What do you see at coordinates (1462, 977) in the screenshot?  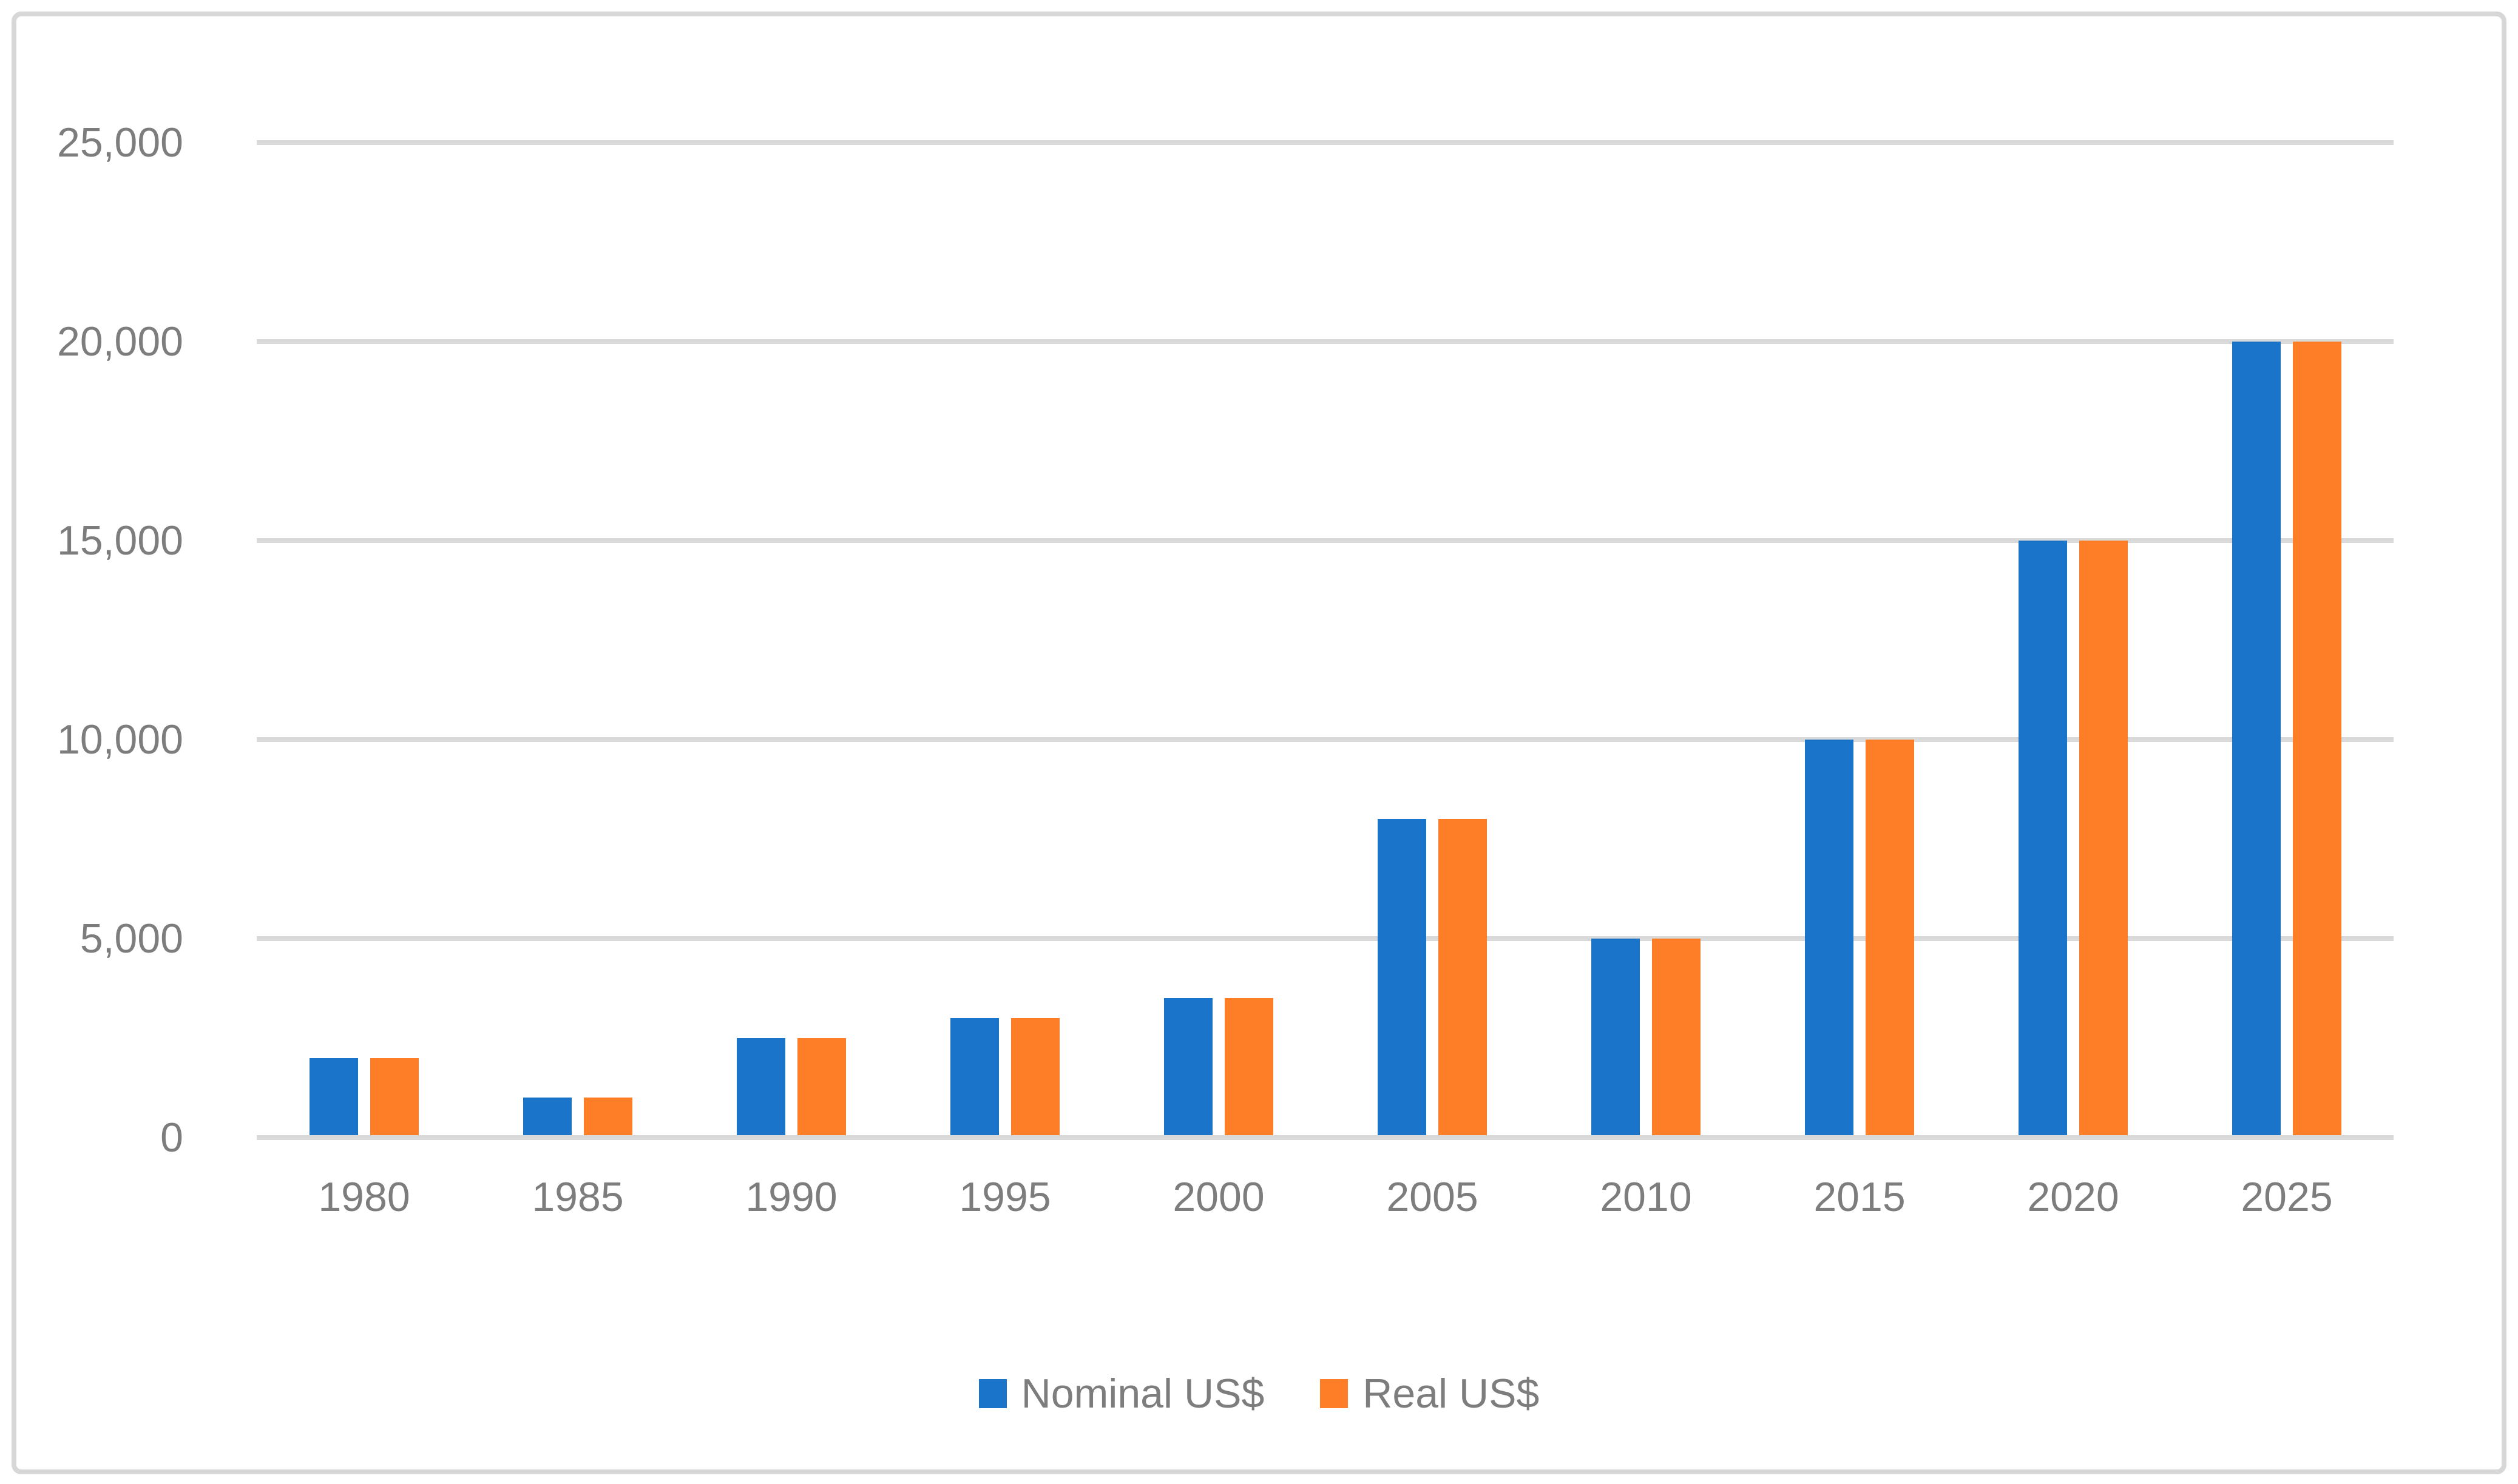 I see `bar-real-us--2005` at bounding box center [1462, 977].